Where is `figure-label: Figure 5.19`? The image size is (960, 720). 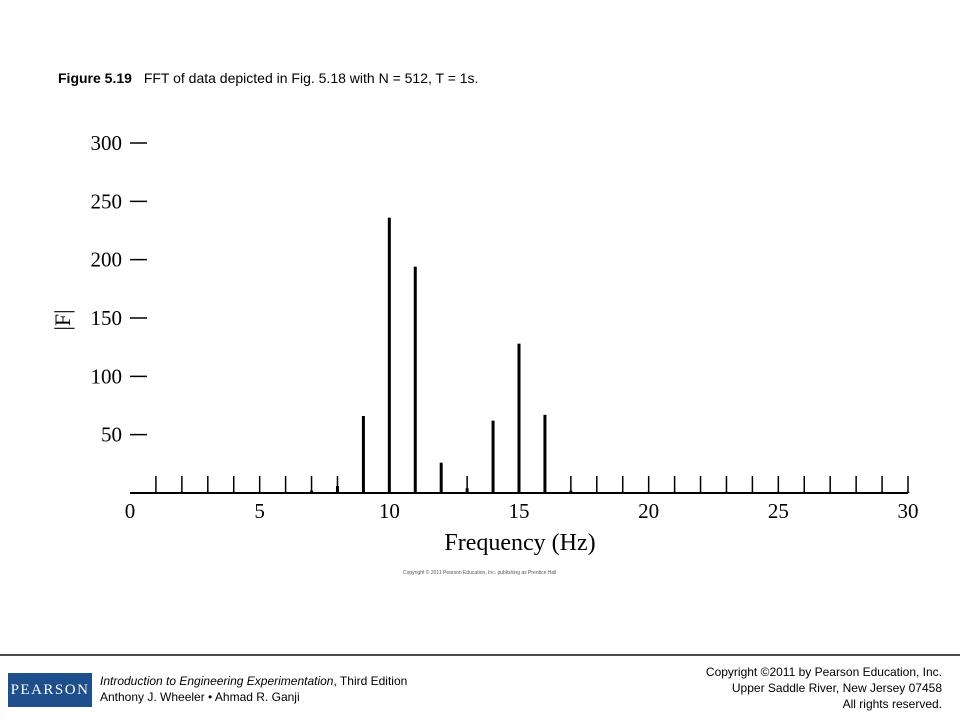 figure-label: Figure 5.19 is located at coordinates (95, 78).